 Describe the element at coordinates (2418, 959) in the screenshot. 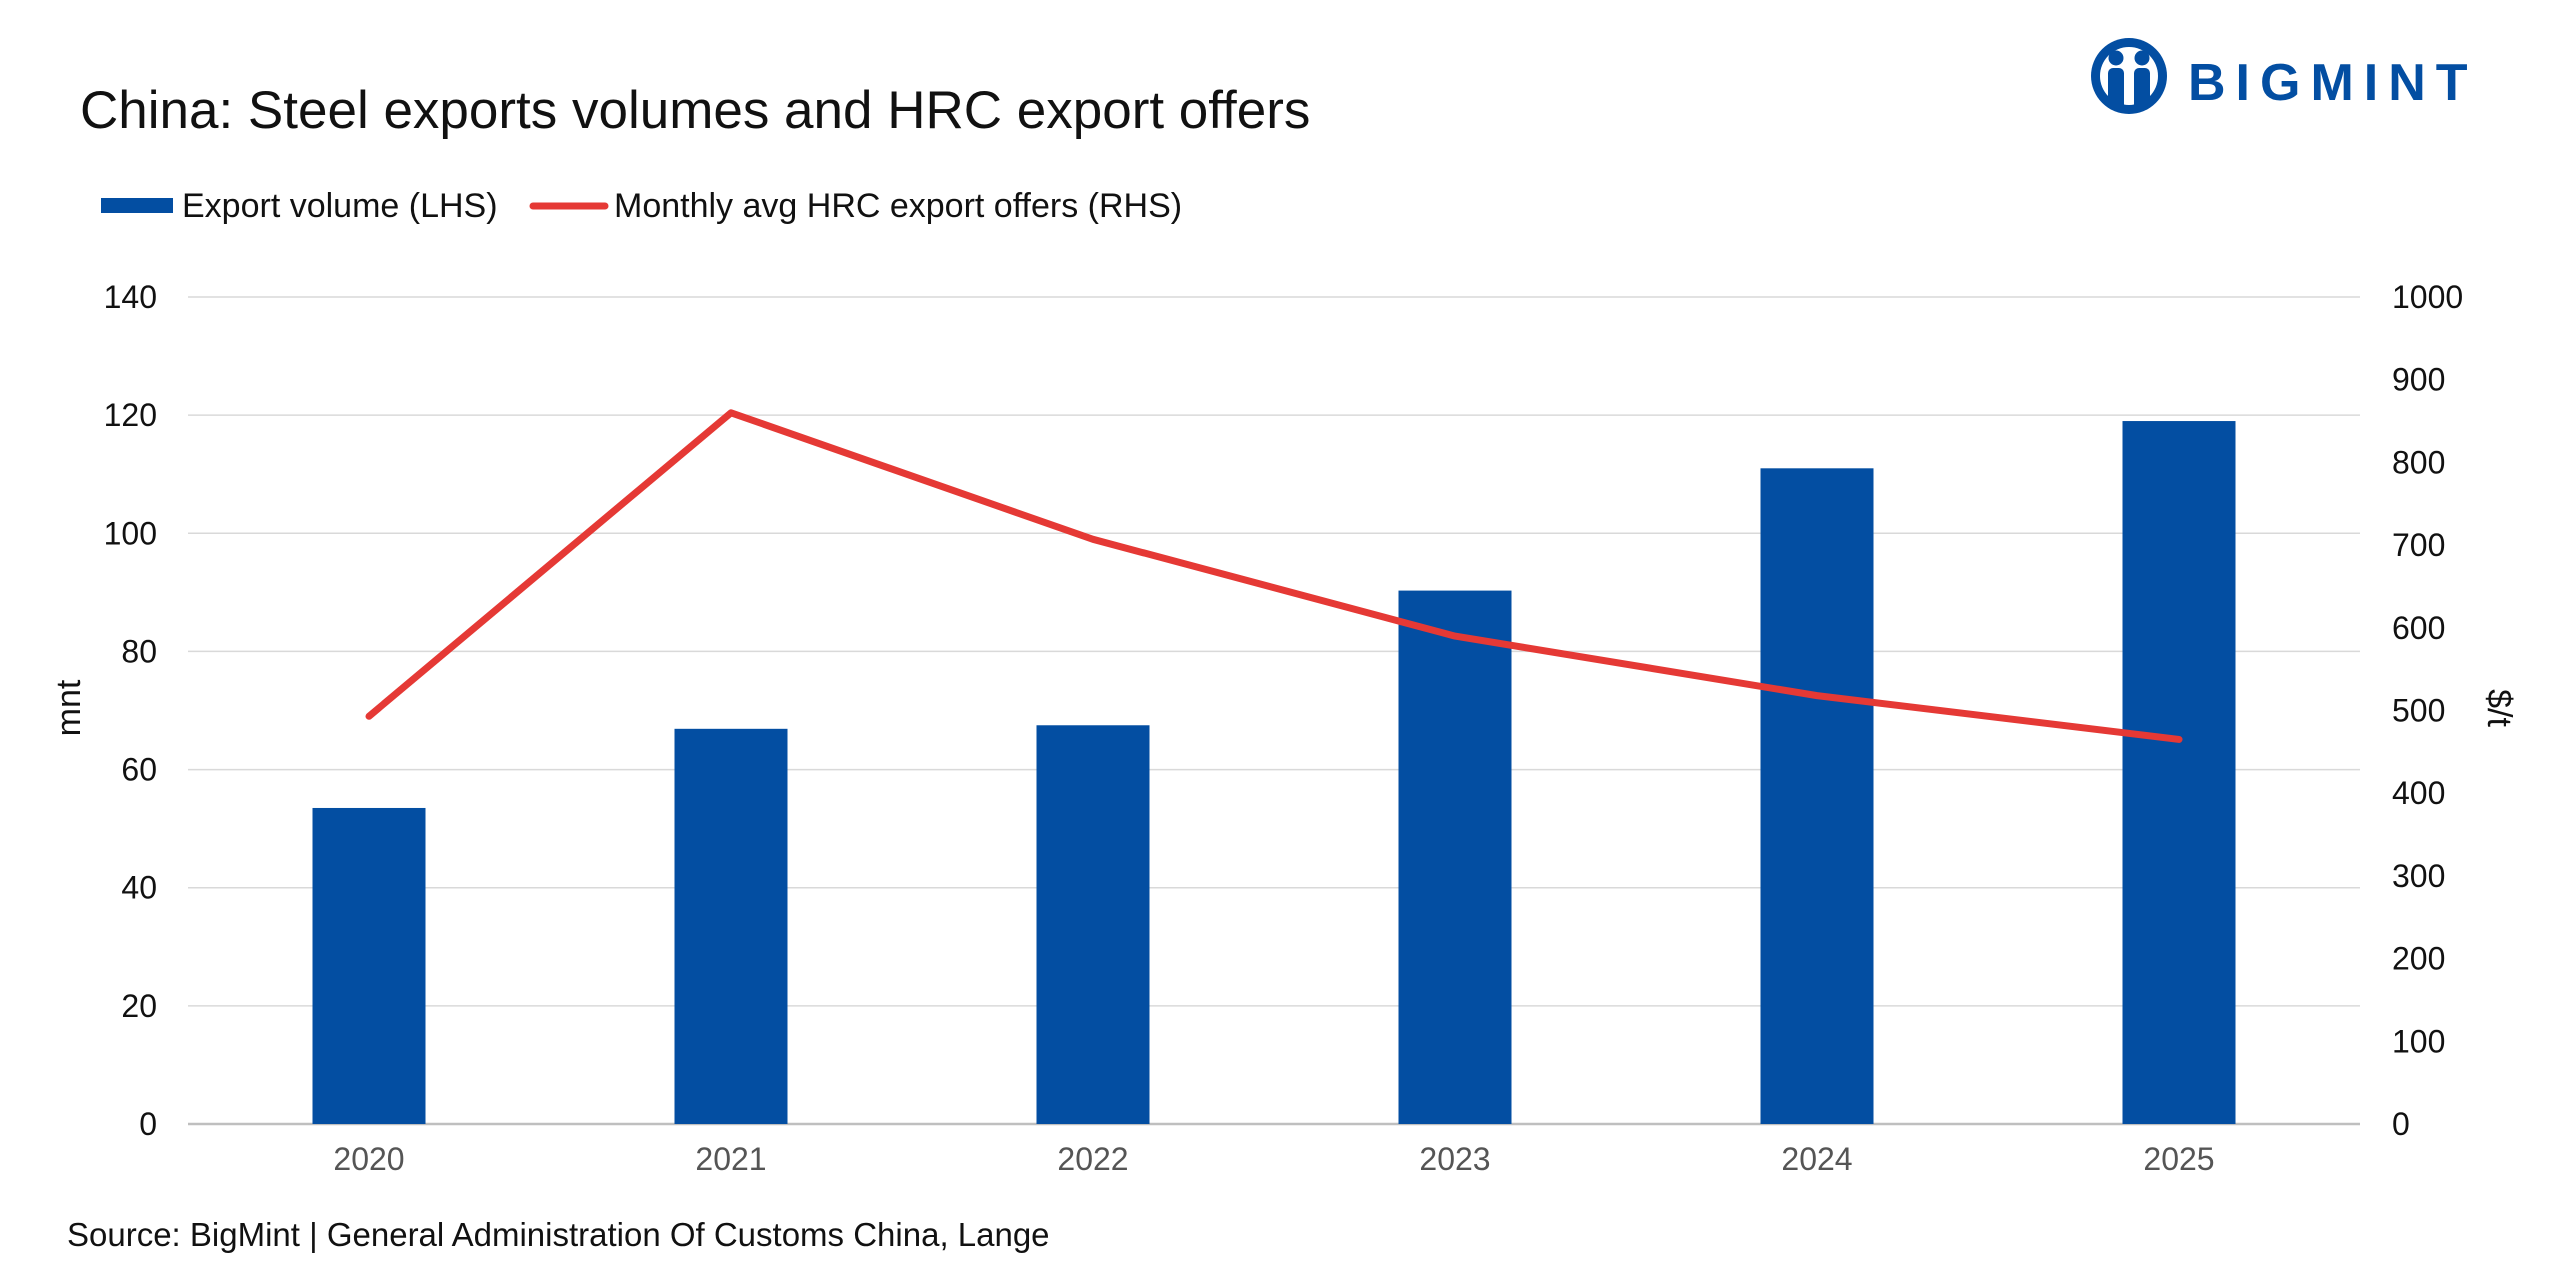

I see `right-tick-label: 200` at that location.